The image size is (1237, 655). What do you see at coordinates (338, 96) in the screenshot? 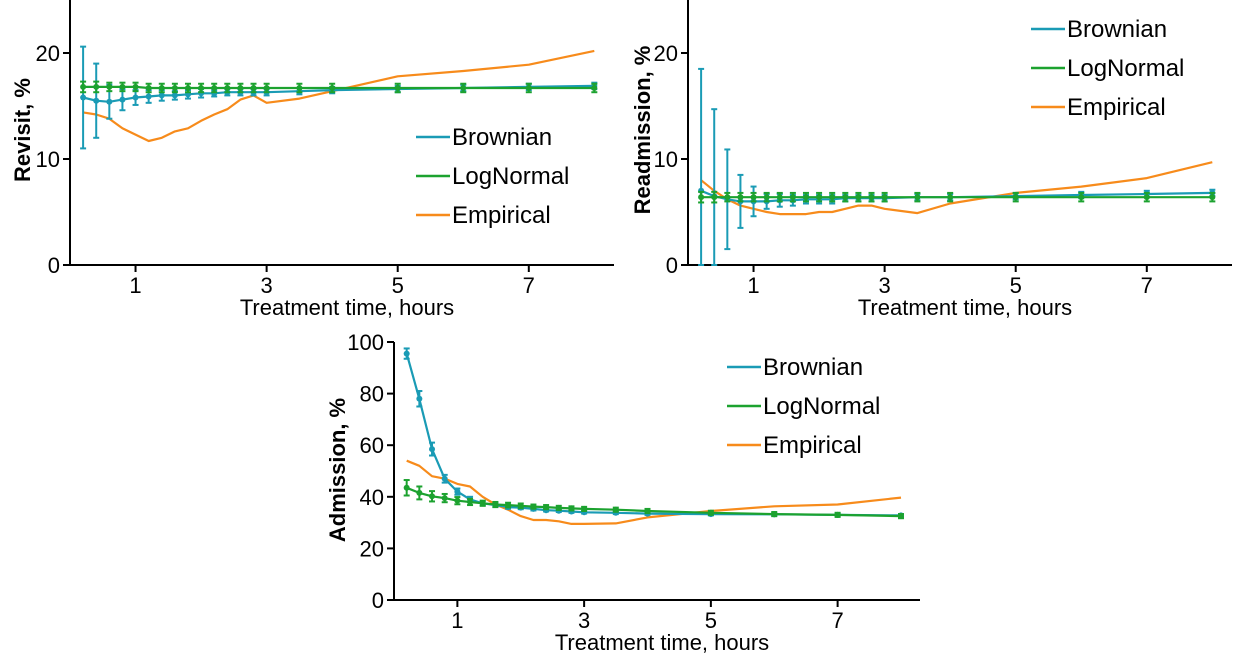
I see `series-empirical` at bounding box center [338, 96].